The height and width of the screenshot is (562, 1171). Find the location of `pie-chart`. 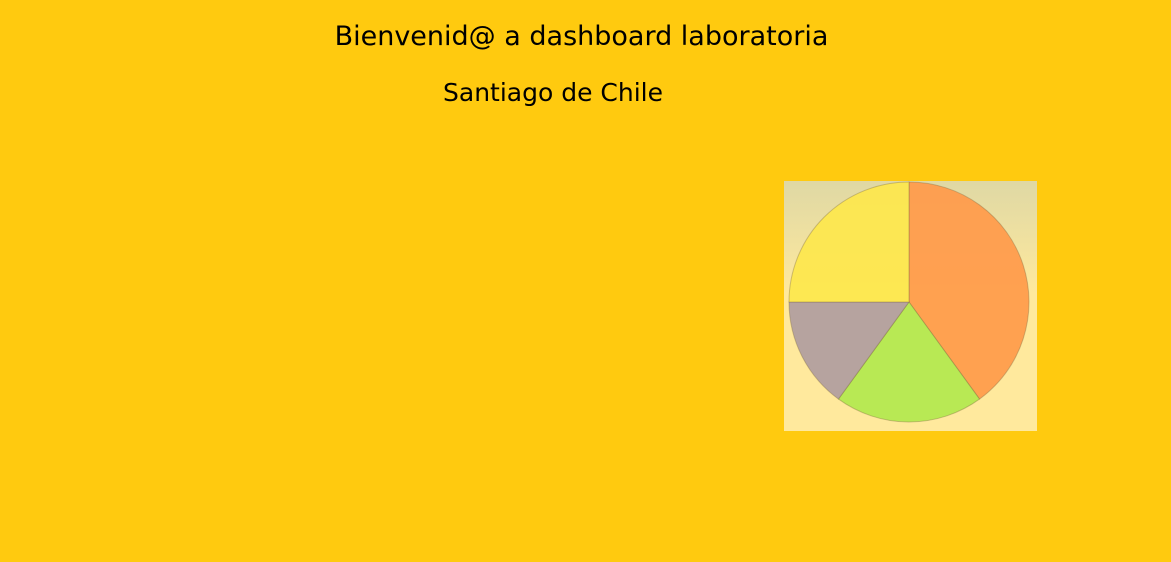

pie-chart is located at coordinates (909, 302).